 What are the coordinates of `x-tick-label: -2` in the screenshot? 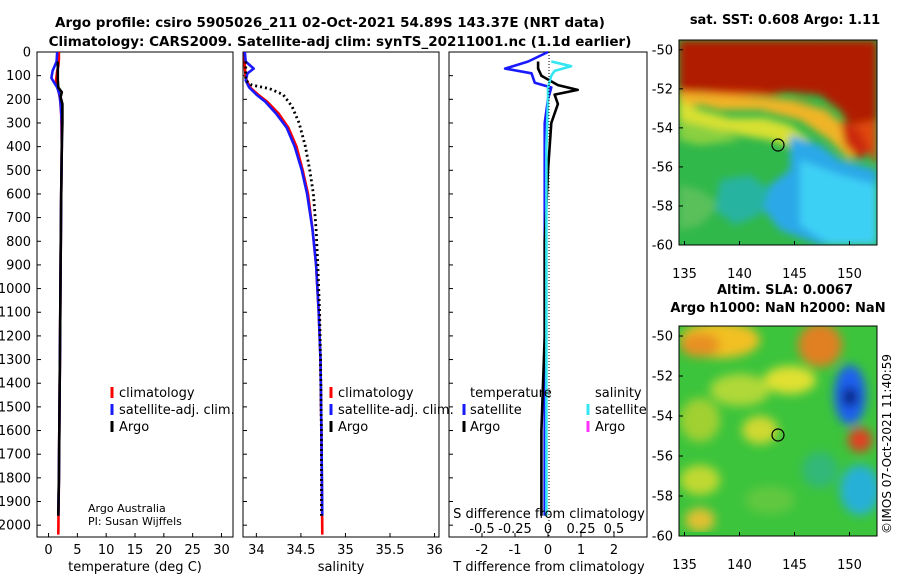 It's located at (482, 550).